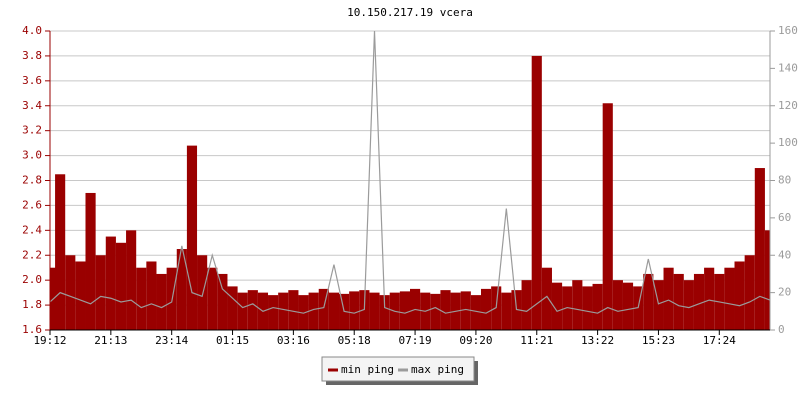 This screenshot has width=800, height=404. I want to click on y2-tick-label: 100, so click(788, 142).